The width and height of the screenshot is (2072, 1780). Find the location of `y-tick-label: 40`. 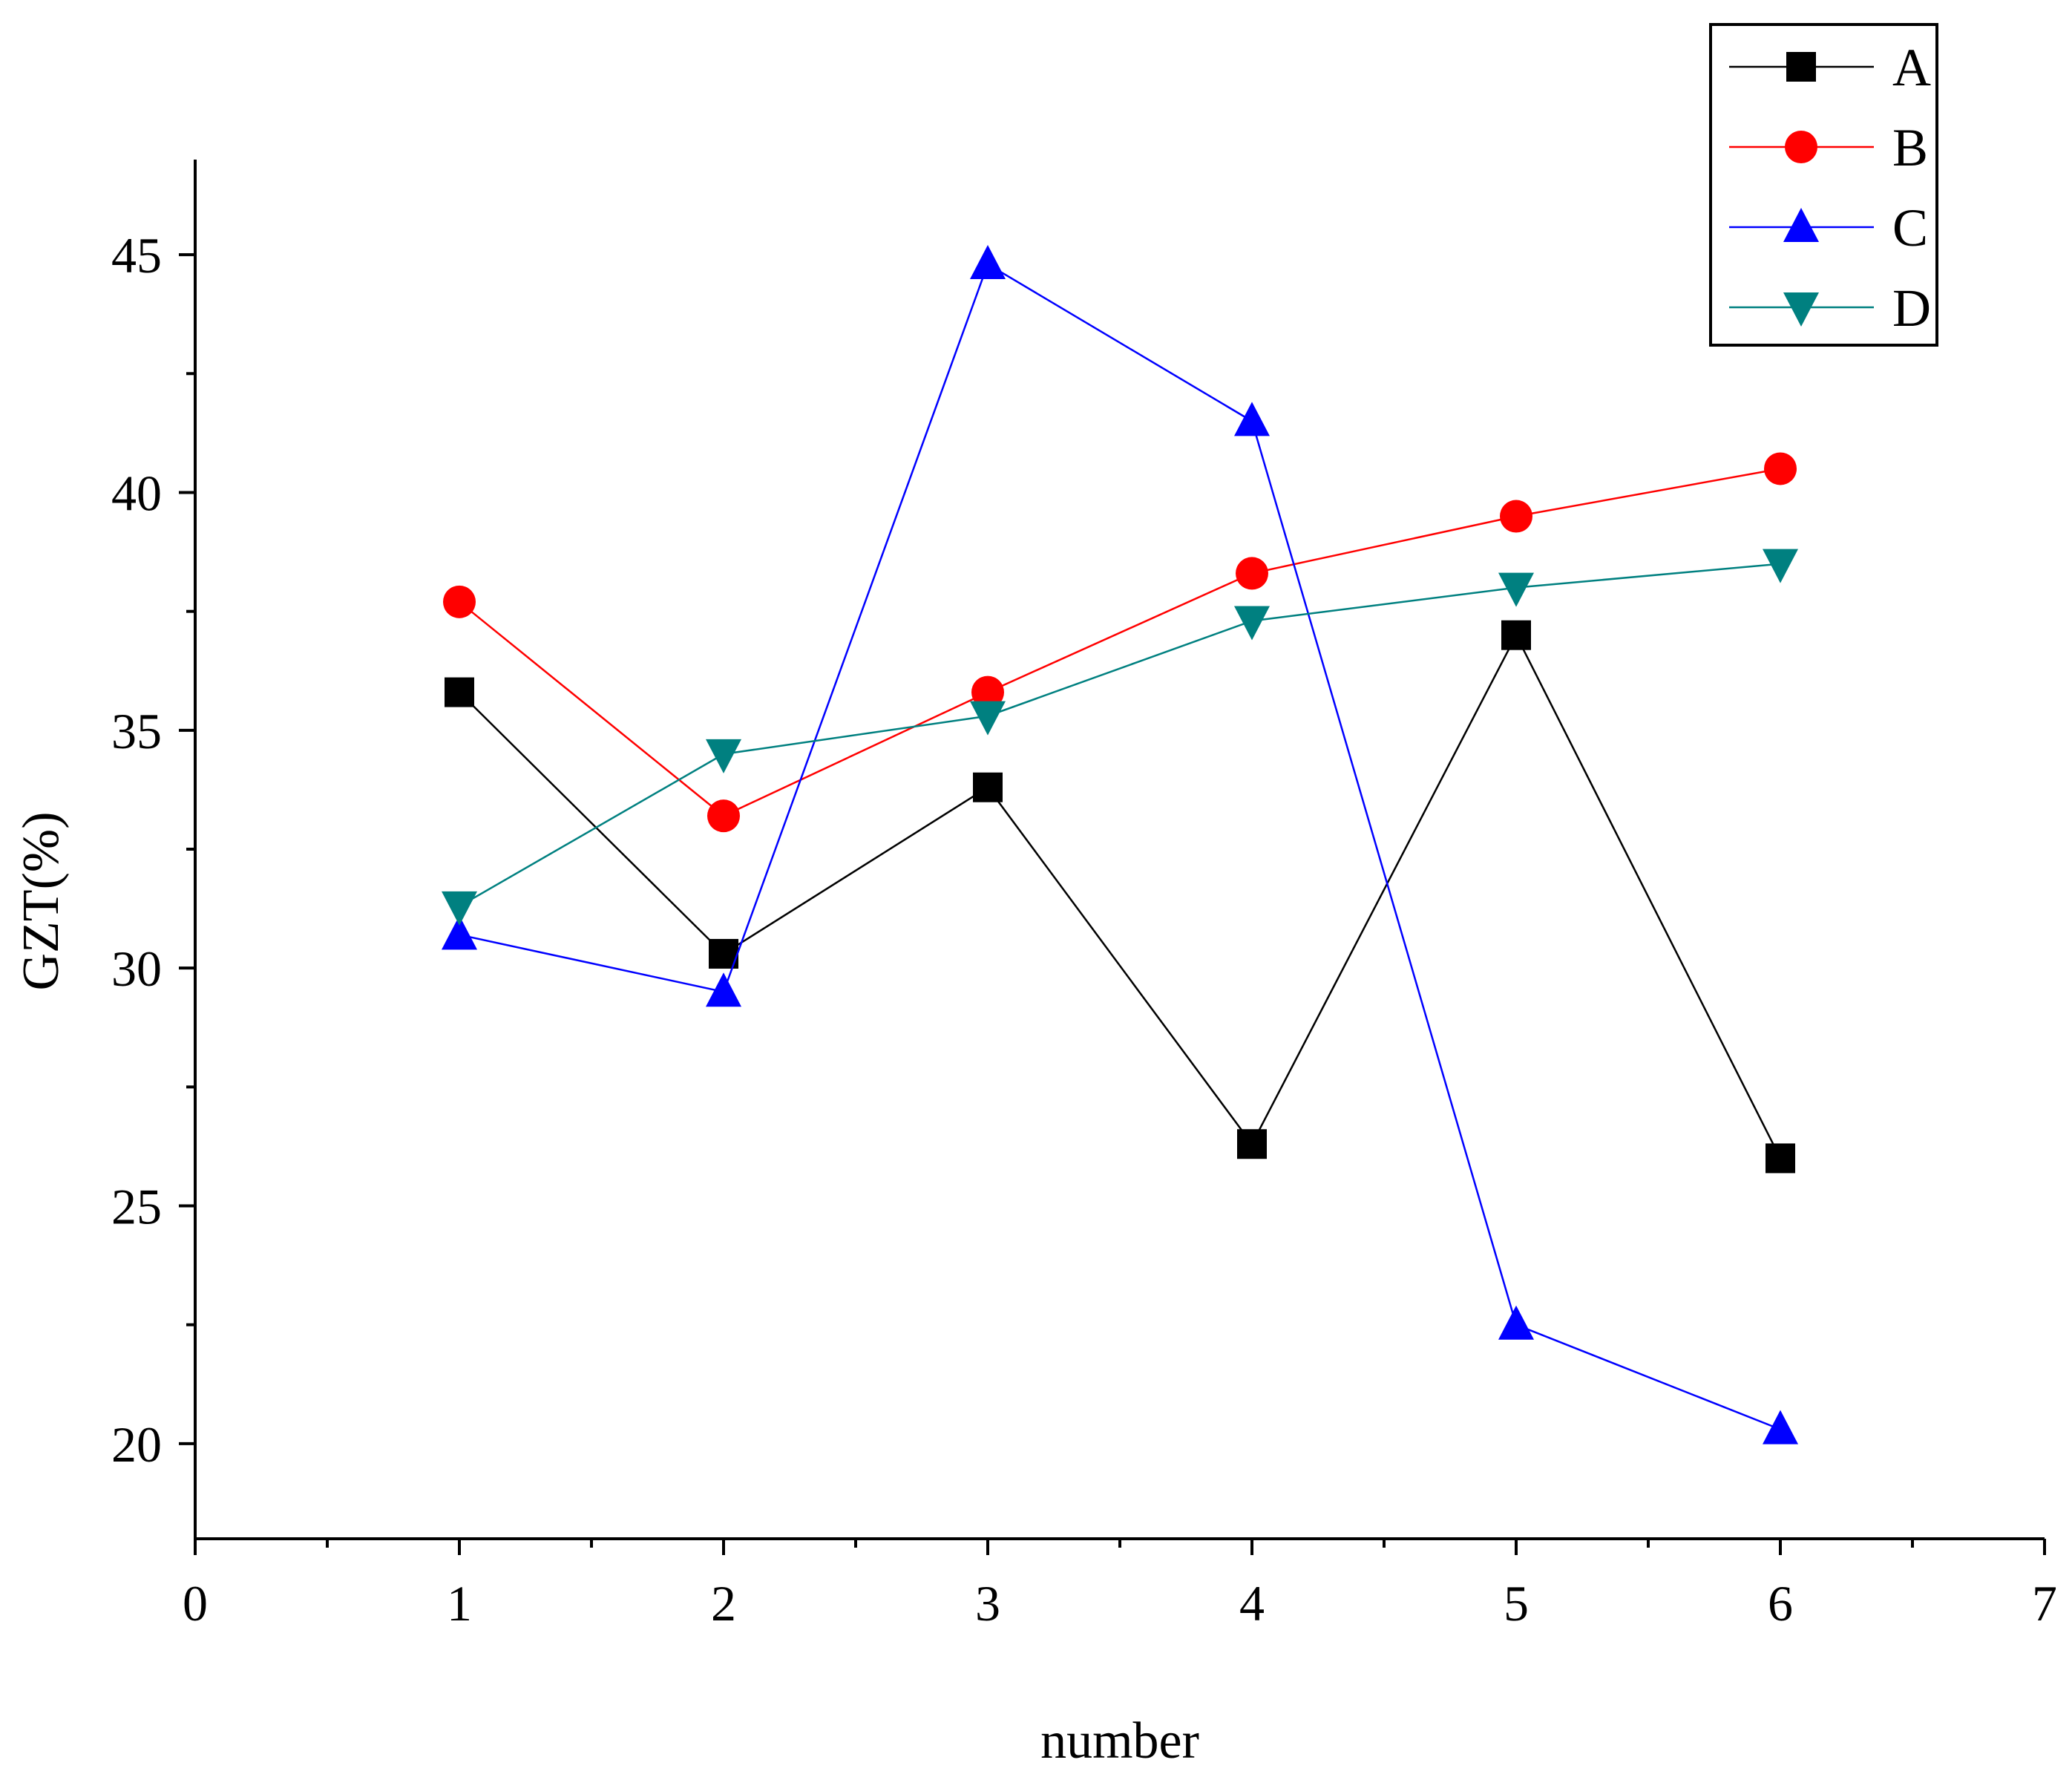

y-tick-label: 40 is located at coordinates (136, 493).